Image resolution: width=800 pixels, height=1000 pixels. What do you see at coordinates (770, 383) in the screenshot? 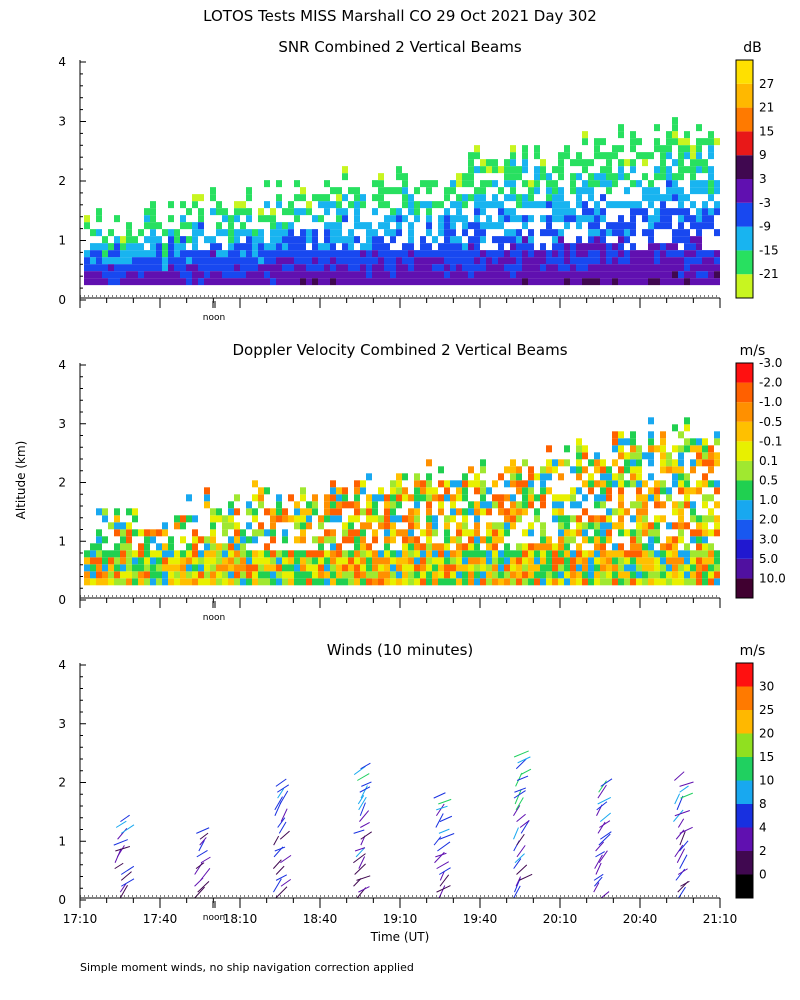
I see `colorbar-label: -2.0` at bounding box center [770, 383].